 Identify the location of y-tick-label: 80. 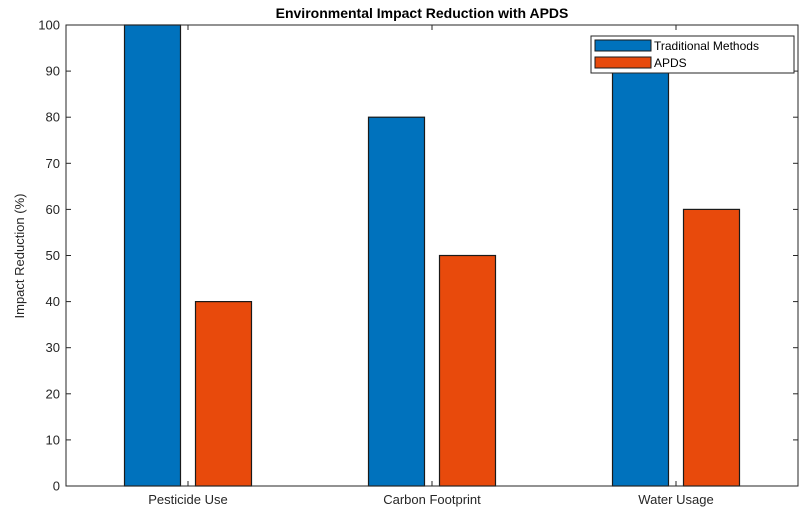
(53, 117).